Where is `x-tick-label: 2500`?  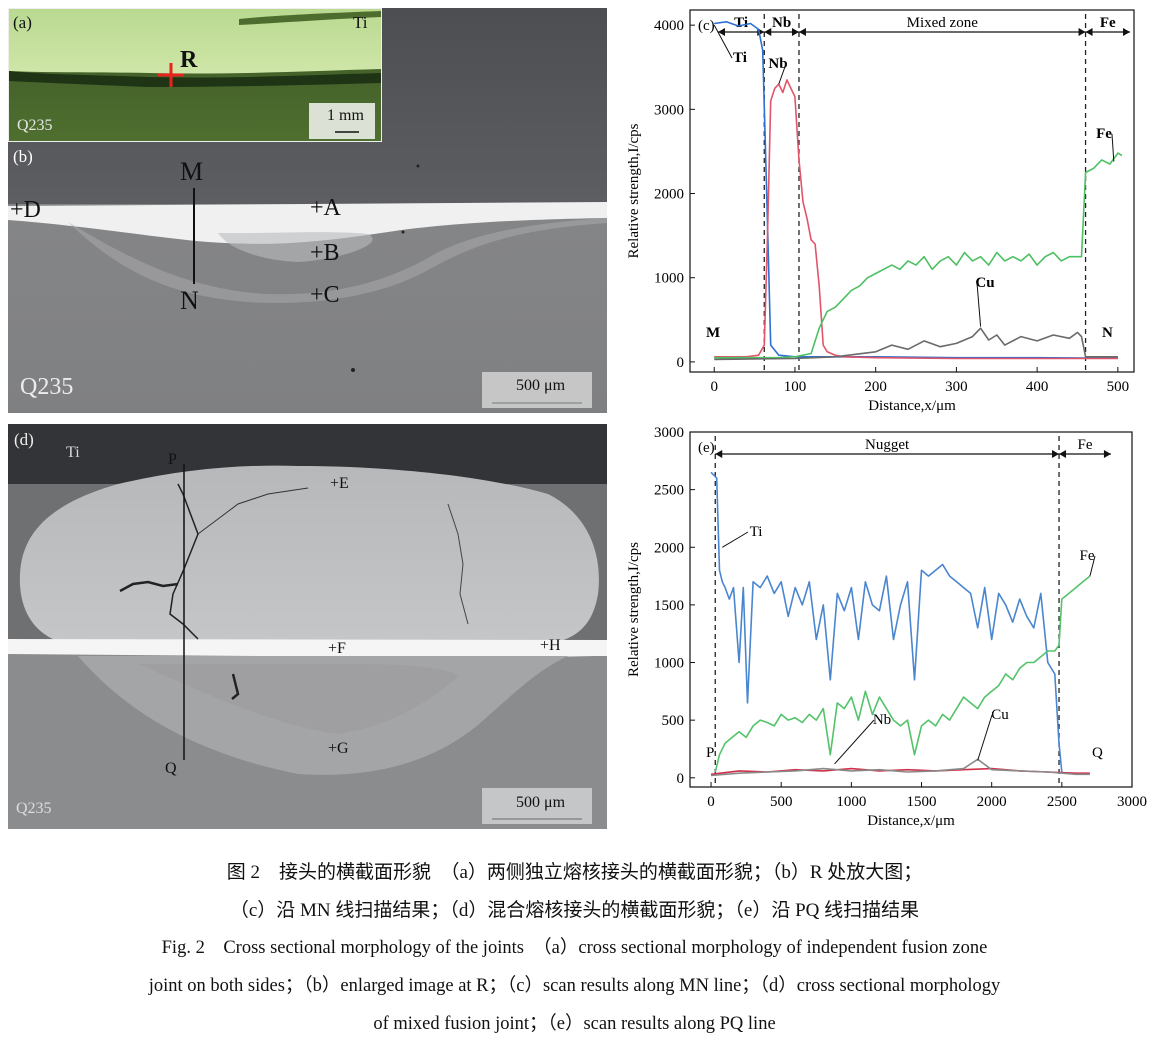
x-tick-label: 2500 is located at coordinates (1062, 802).